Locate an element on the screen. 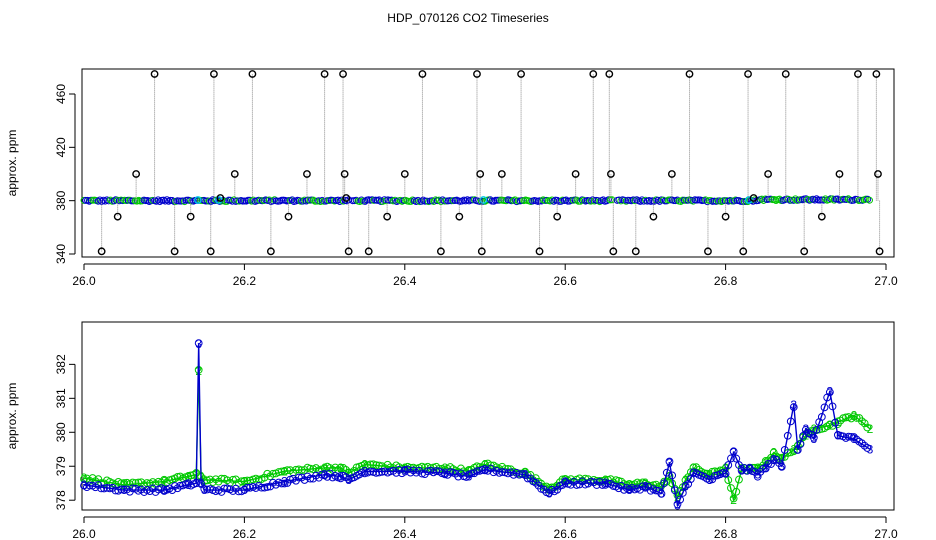 The width and height of the screenshot is (936, 540). x-tick-label: 26.4 is located at coordinates (405, 281).